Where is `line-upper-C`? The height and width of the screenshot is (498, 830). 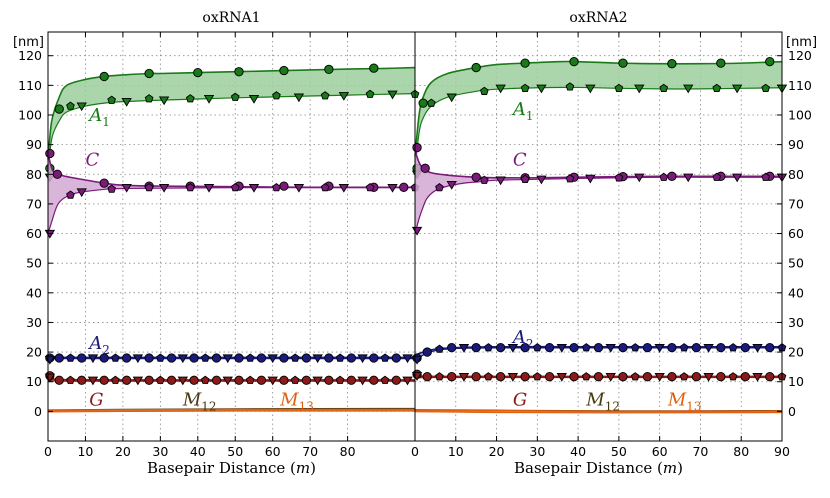 line-upper-C is located at coordinates (598, 164).